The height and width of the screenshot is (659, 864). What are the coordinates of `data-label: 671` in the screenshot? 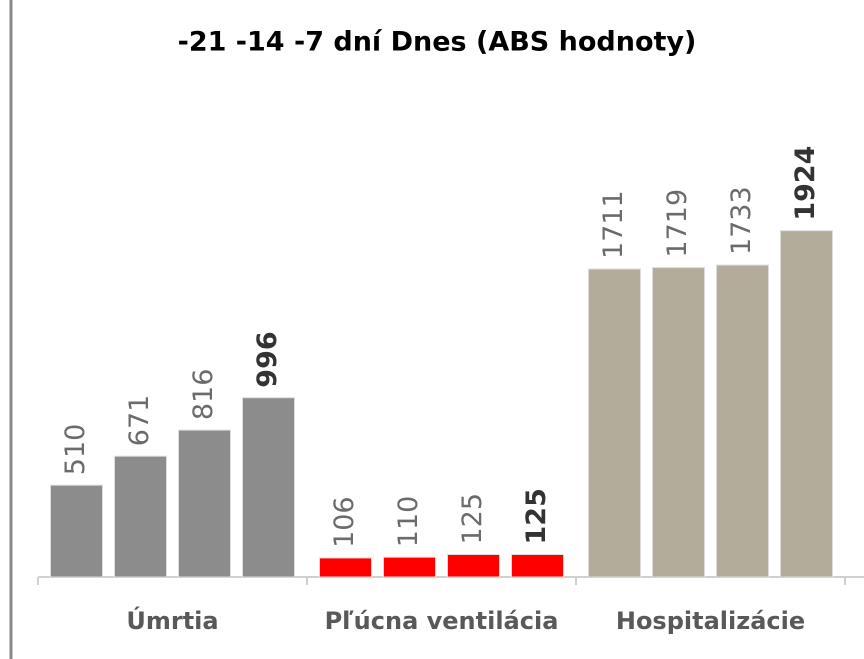 It's located at (139, 421).